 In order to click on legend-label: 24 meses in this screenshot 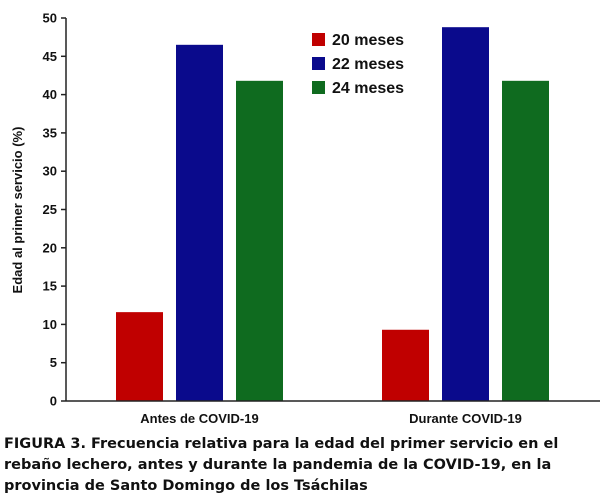, I will do `click(368, 88)`.